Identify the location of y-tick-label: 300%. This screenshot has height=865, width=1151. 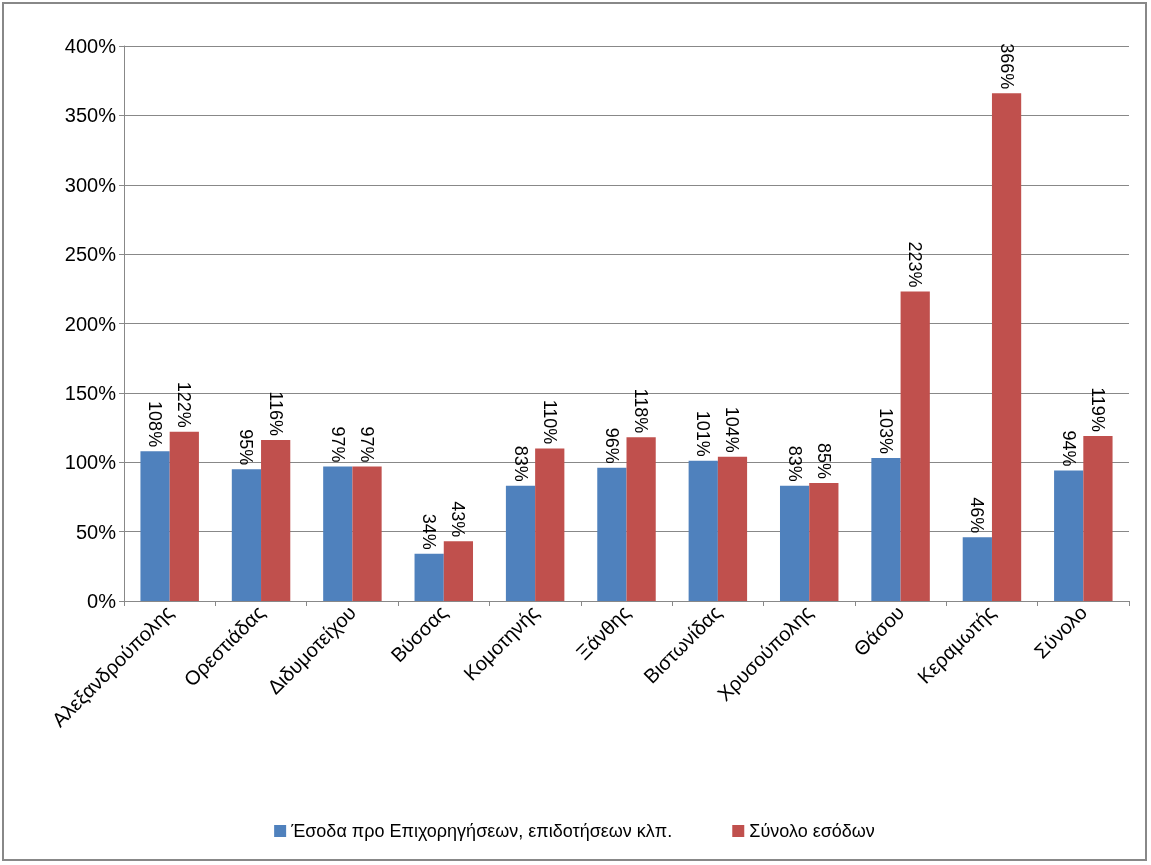
(90, 184).